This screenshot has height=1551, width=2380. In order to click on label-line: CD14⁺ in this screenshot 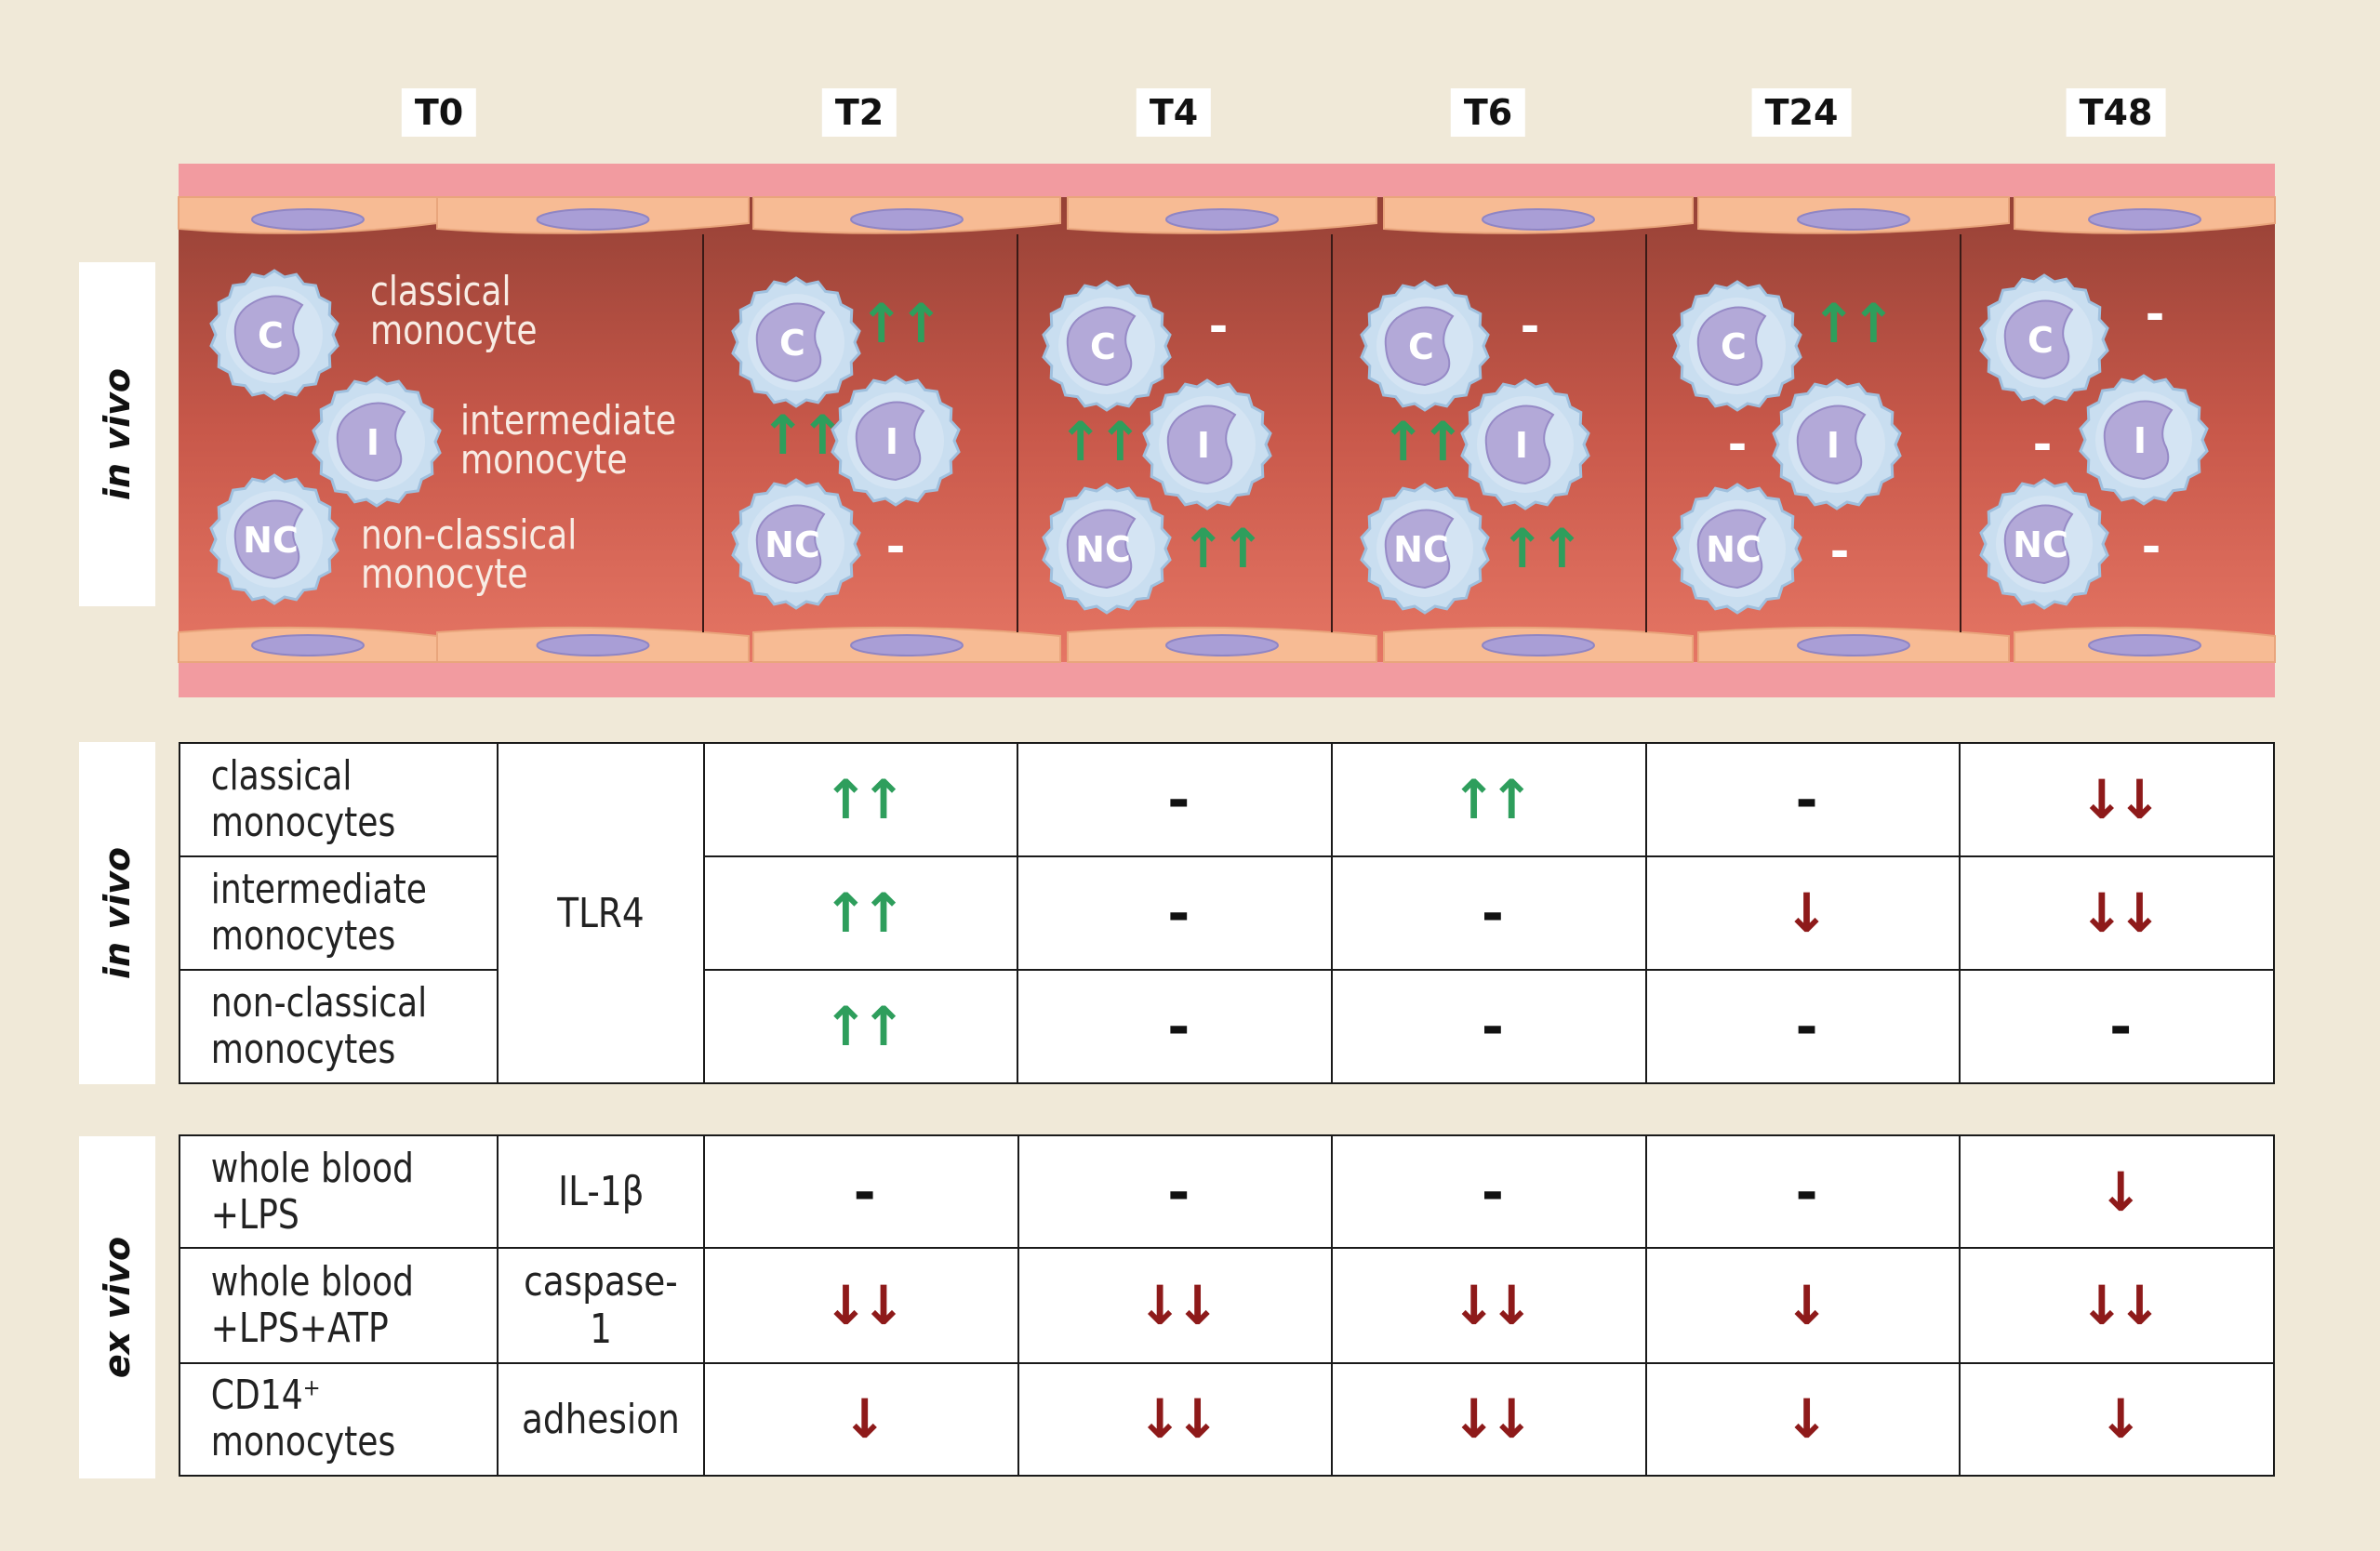, I will do `click(265, 1396)`.